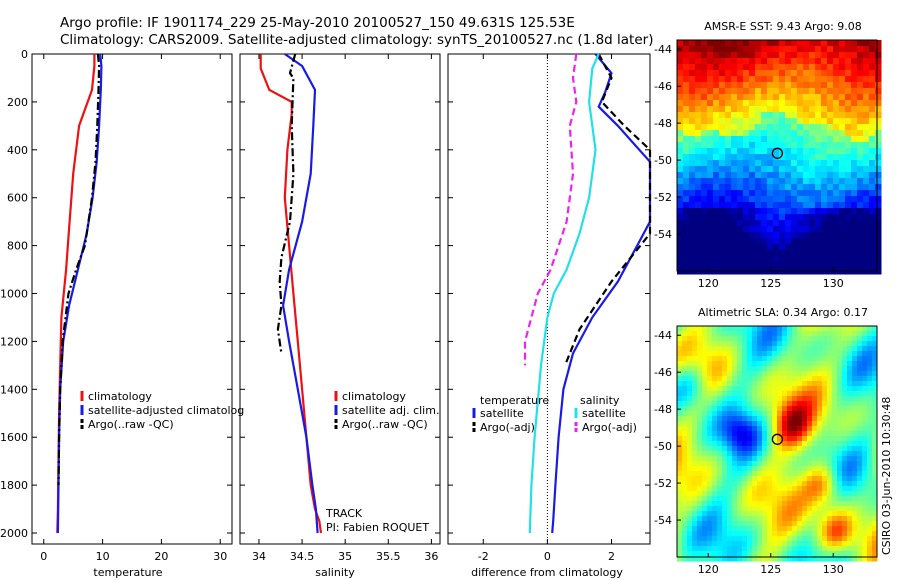 The width and height of the screenshot is (900, 580). What do you see at coordinates (79, 269) in the screenshot?
I see `series-line` at bounding box center [79, 269].